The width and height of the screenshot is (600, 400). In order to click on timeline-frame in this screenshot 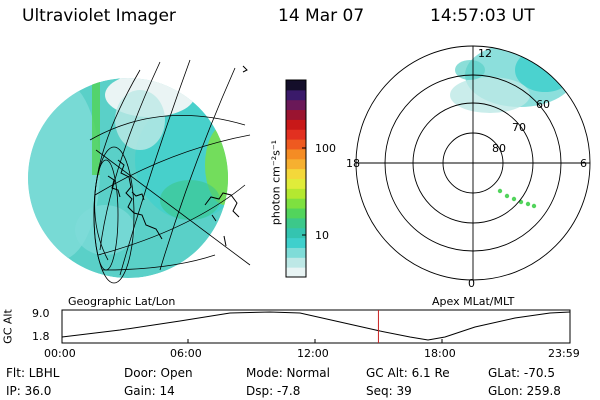, I will do `click(316, 326)`.